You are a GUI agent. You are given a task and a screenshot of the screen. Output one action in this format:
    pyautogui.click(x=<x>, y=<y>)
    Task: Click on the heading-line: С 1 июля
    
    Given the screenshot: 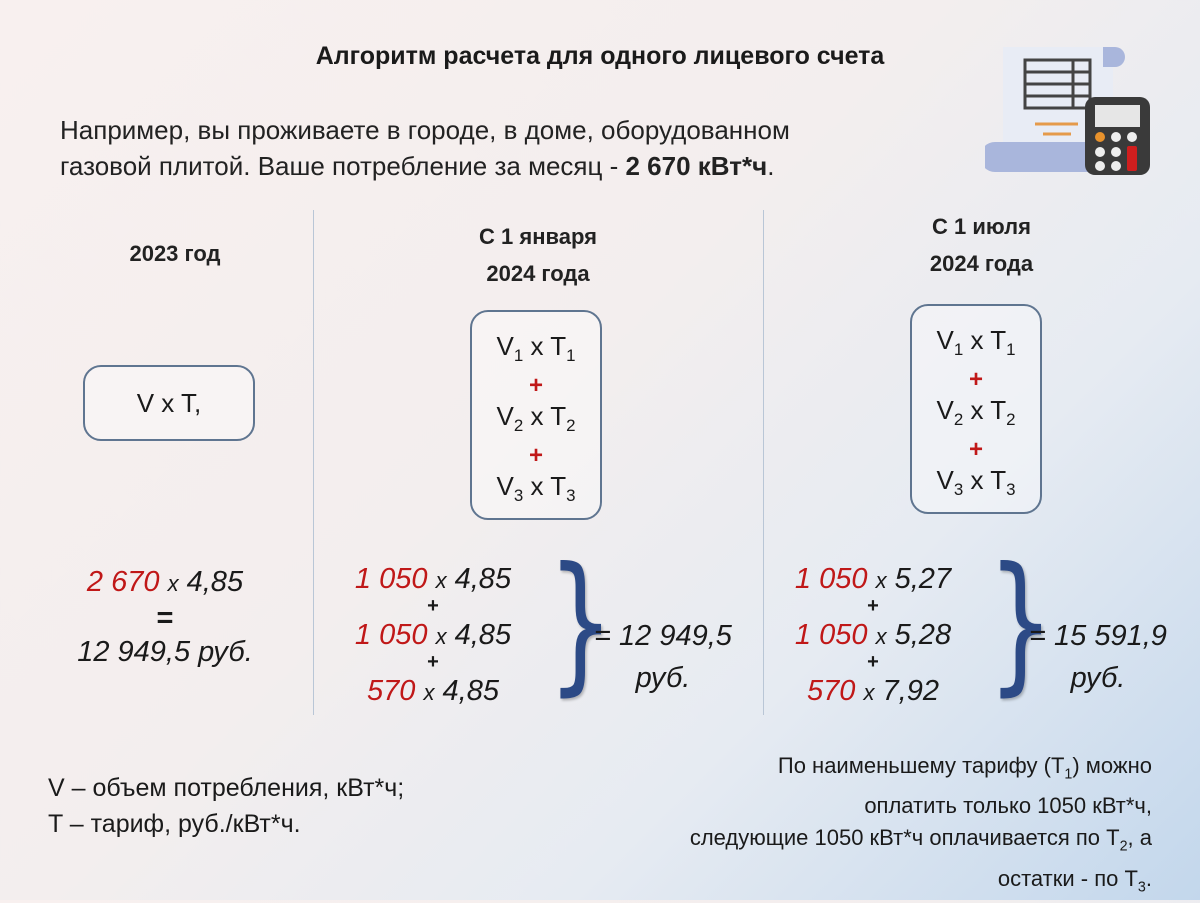 What is the action you would take?
    pyautogui.click(x=981, y=226)
    